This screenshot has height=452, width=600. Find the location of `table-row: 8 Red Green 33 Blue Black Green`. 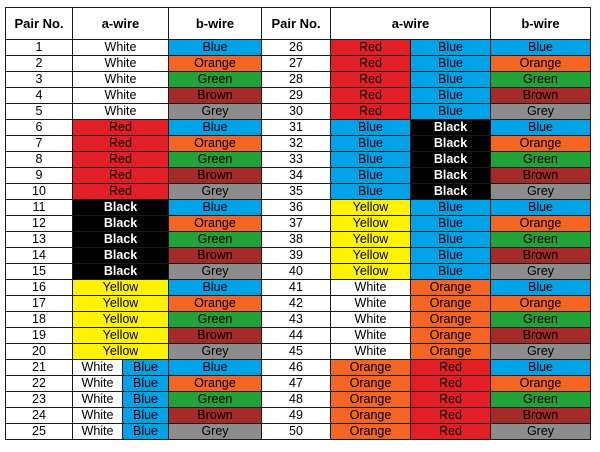

table-row: 8 Red Green 33 Blue Black Green is located at coordinates (298, 159).